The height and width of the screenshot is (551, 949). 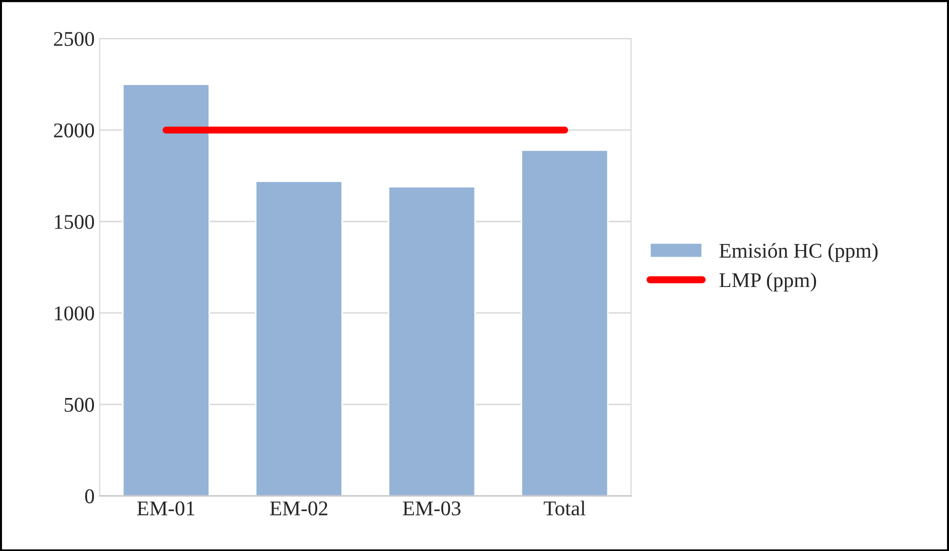 I want to click on y-tick-label: 1000, so click(x=74, y=313).